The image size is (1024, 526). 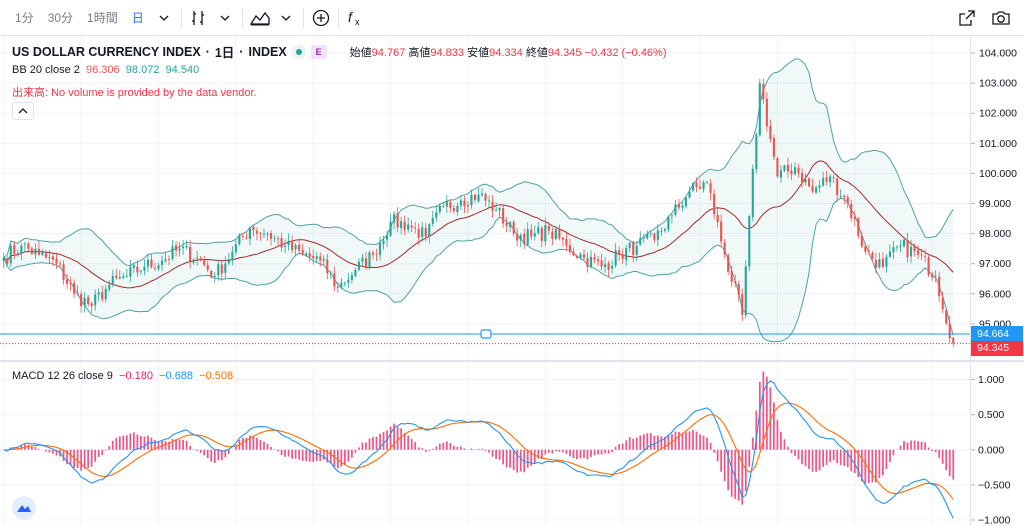 What do you see at coordinates (102, 18) in the screenshot?
I see `interval-1h: 1時間` at bounding box center [102, 18].